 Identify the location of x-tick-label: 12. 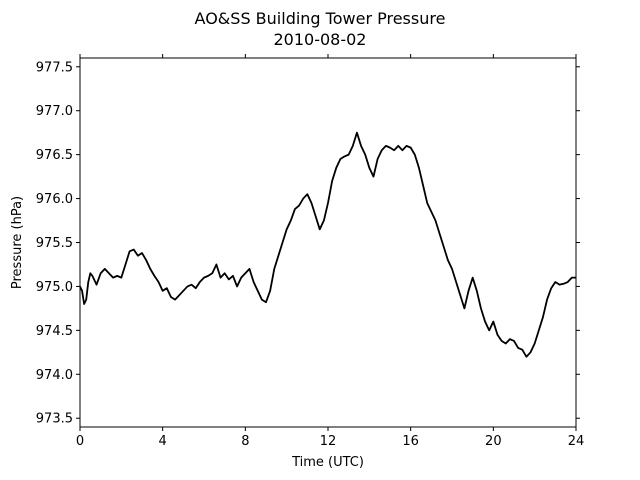
(328, 441).